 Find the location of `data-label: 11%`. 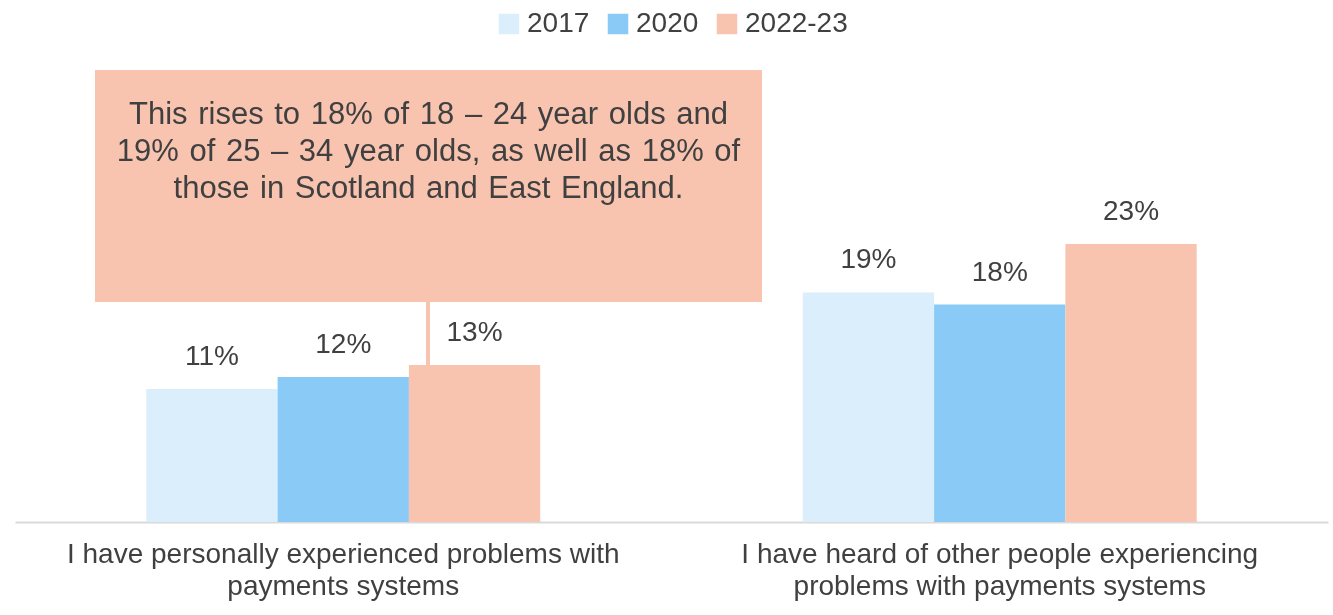

data-label: 11% is located at coordinates (211, 356).